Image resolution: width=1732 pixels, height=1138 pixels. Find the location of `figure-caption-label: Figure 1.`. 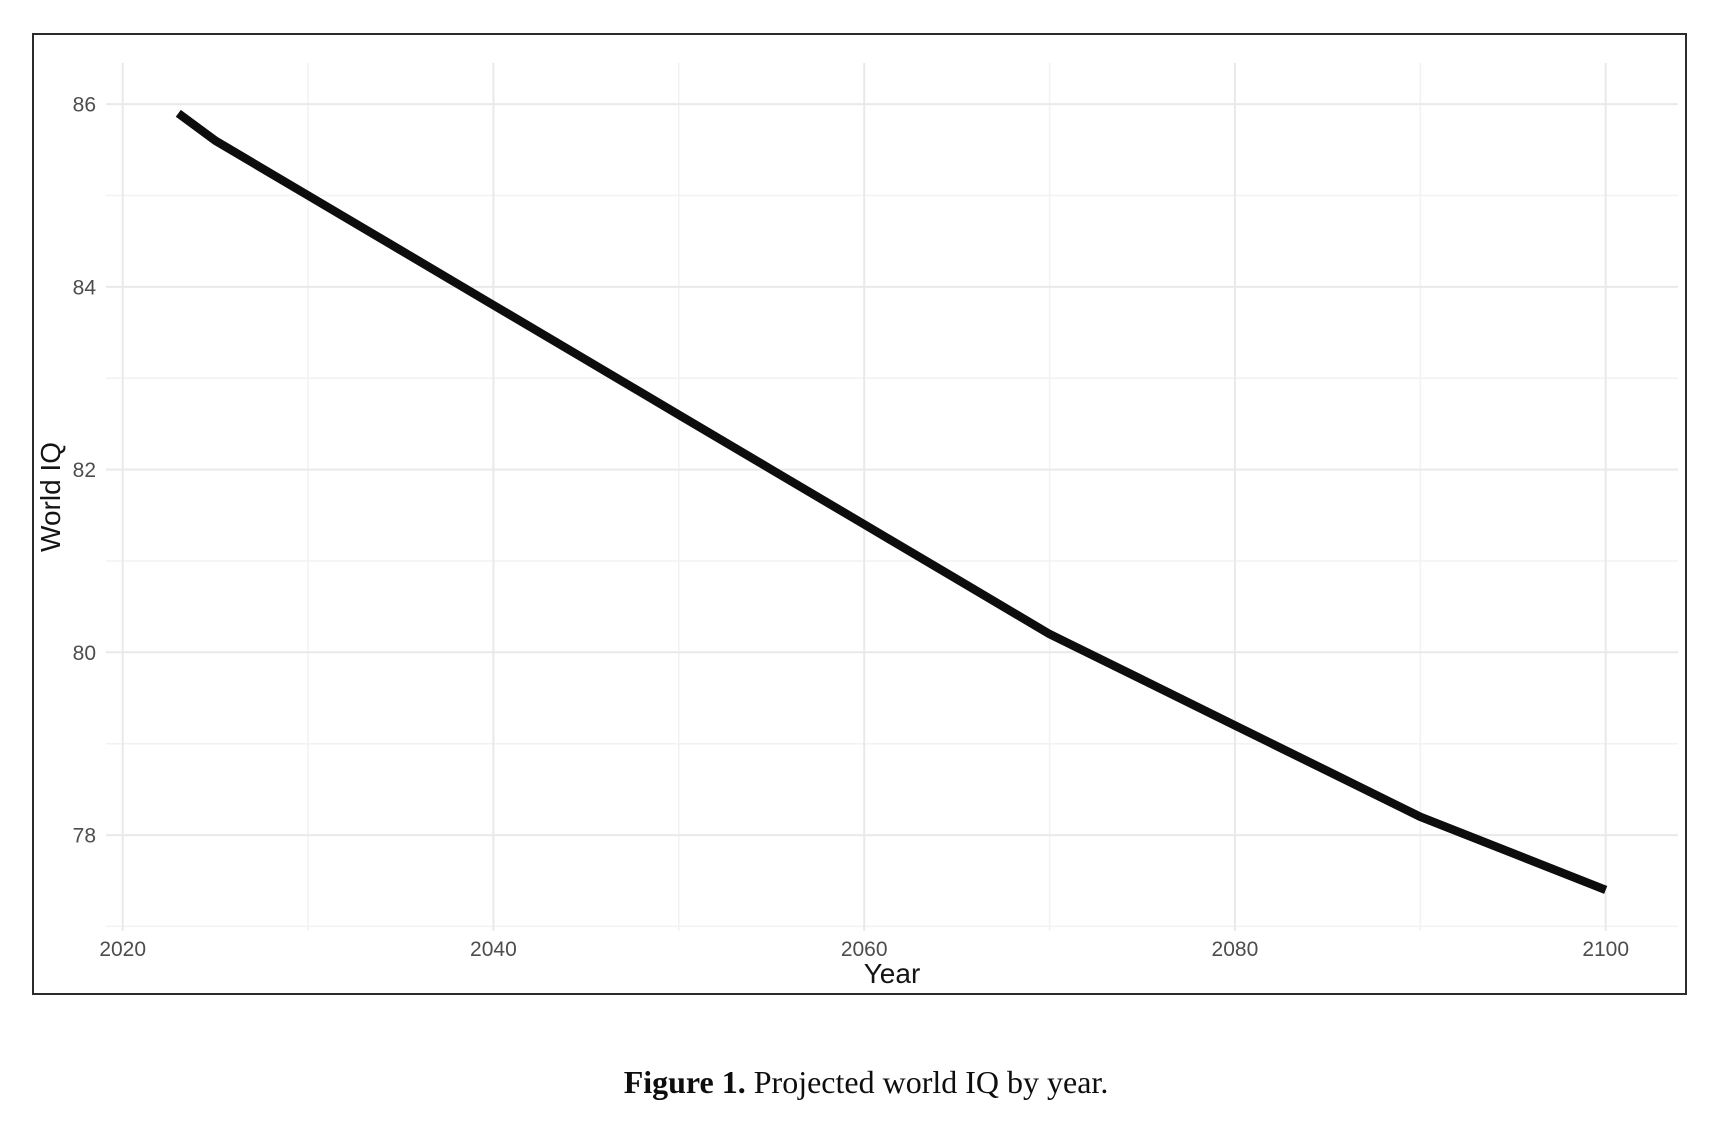

figure-caption-label: Figure 1. is located at coordinates (684, 1082).